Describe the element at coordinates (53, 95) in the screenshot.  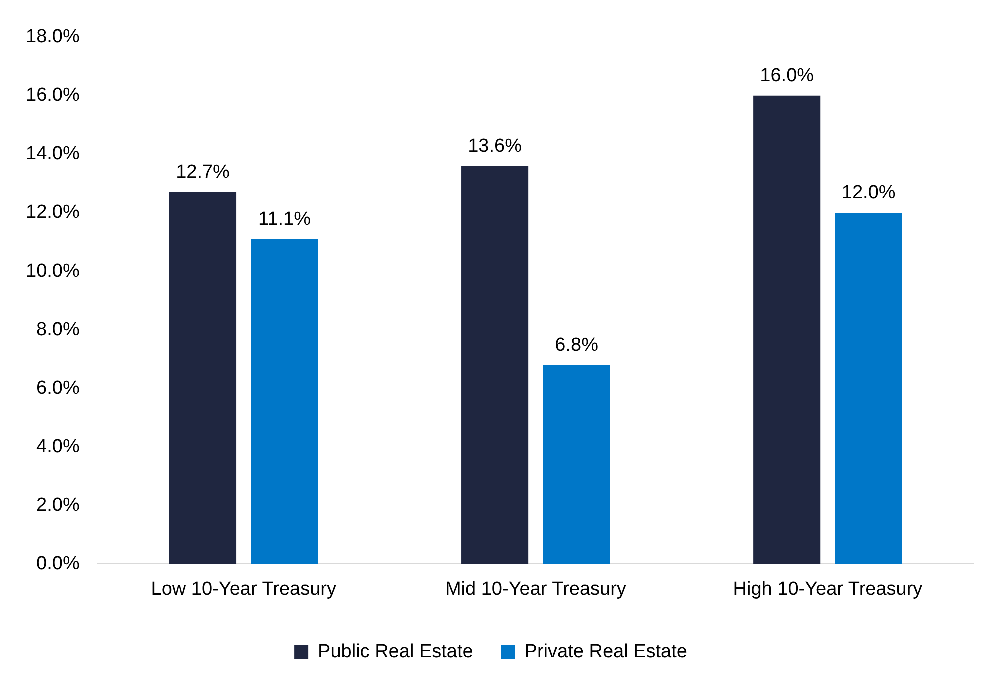
I see `y-tick-label: 16.0%` at that location.